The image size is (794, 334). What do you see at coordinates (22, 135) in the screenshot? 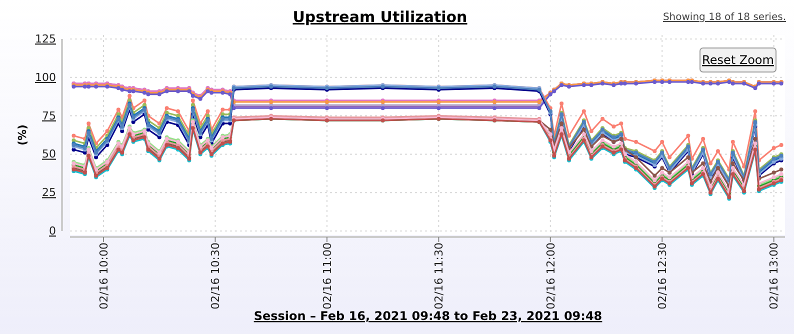
I see `y-axis-title: (%)` at bounding box center [22, 135].